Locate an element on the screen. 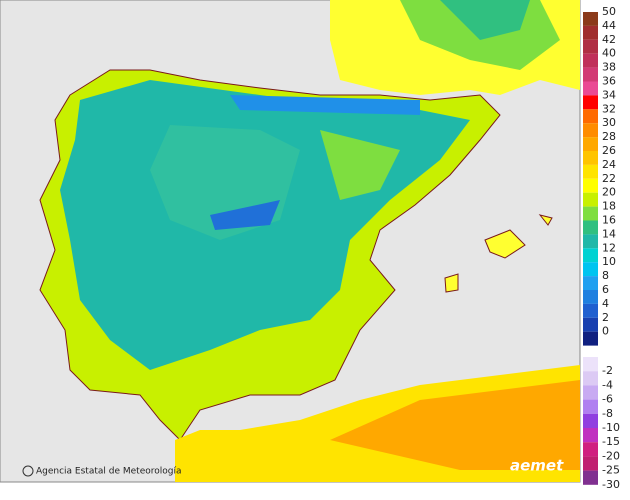  legend-label: -2 is located at coordinates (607, 370).